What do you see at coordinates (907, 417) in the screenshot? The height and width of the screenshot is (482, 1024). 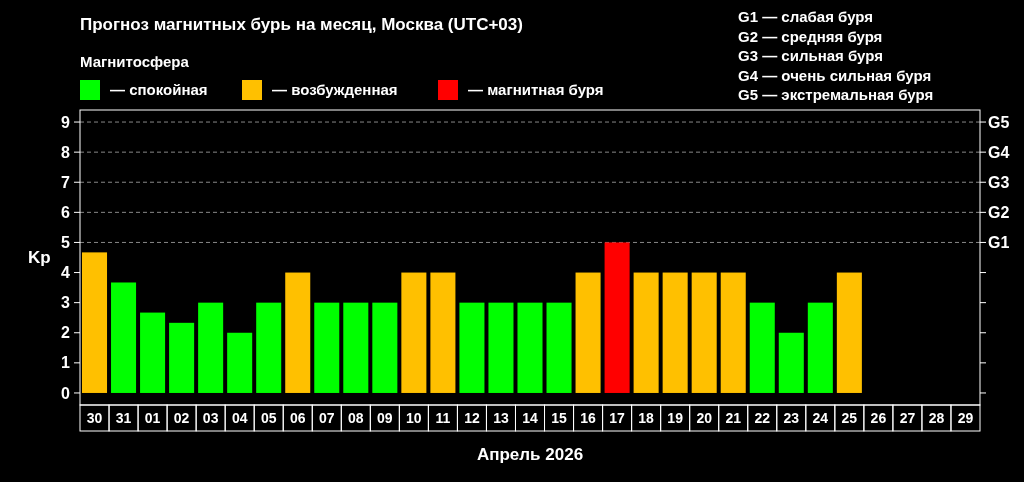 I see `x-tick-label: 27` at bounding box center [907, 417].